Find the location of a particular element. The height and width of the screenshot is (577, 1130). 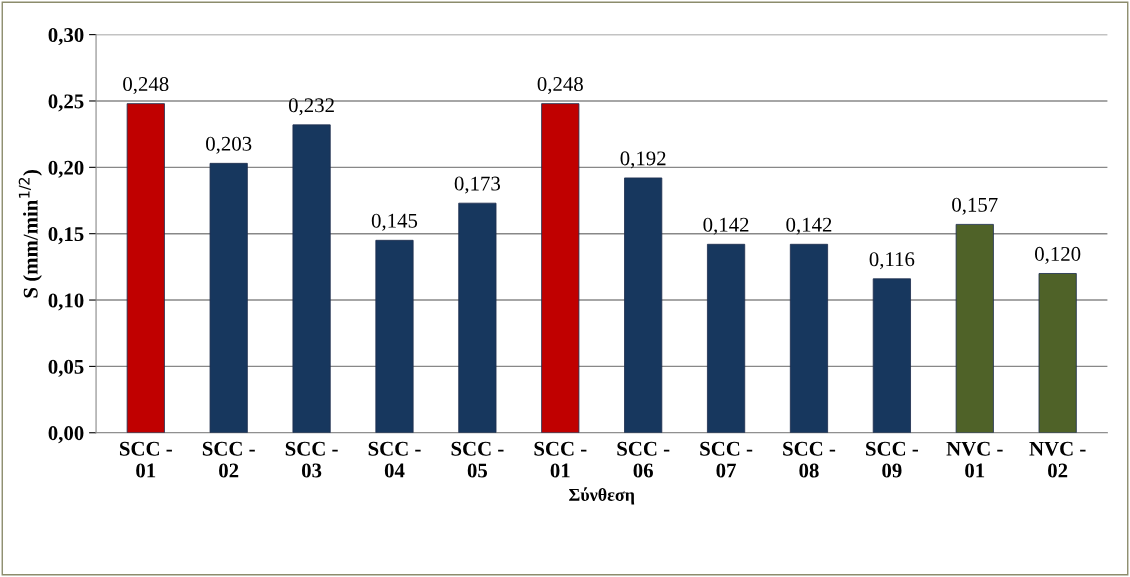

x-tick-label: SCC - 08 is located at coordinates (809, 459).